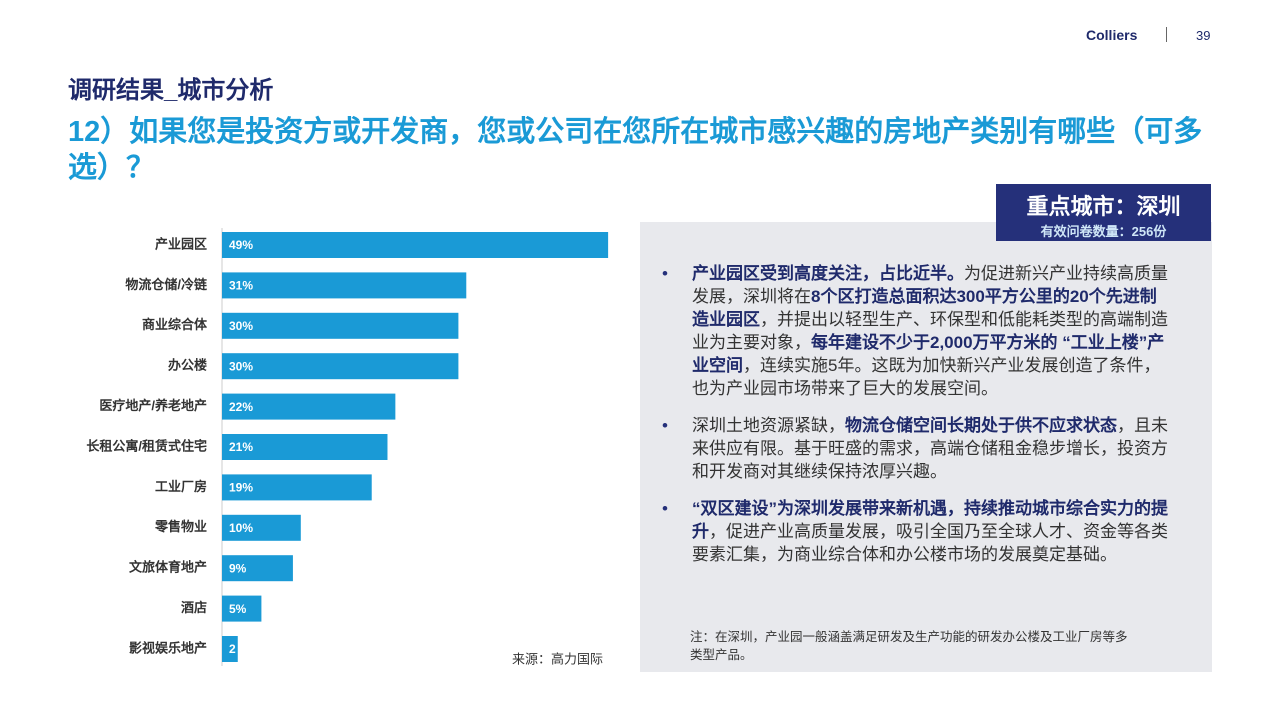  What do you see at coordinates (171, 90) in the screenshot?
I see `subtitle: 调研结果_城市分析` at bounding box center [171, 90].